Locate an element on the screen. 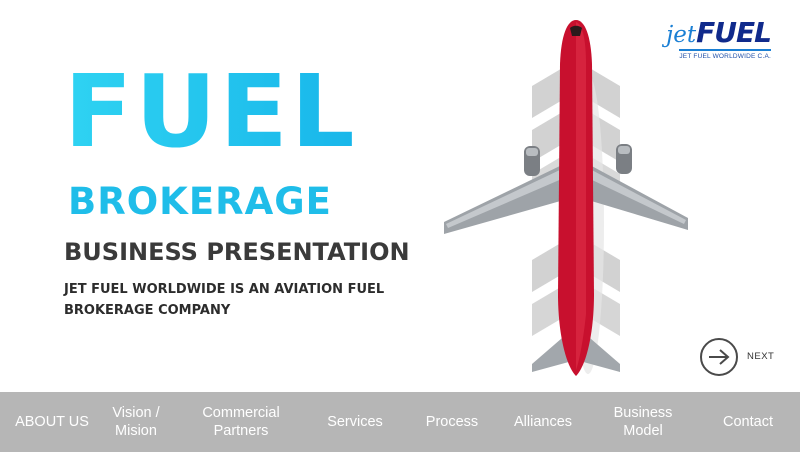  nav-item-commercial-partners: Commercial Partners is located at coordinates (241, 422).